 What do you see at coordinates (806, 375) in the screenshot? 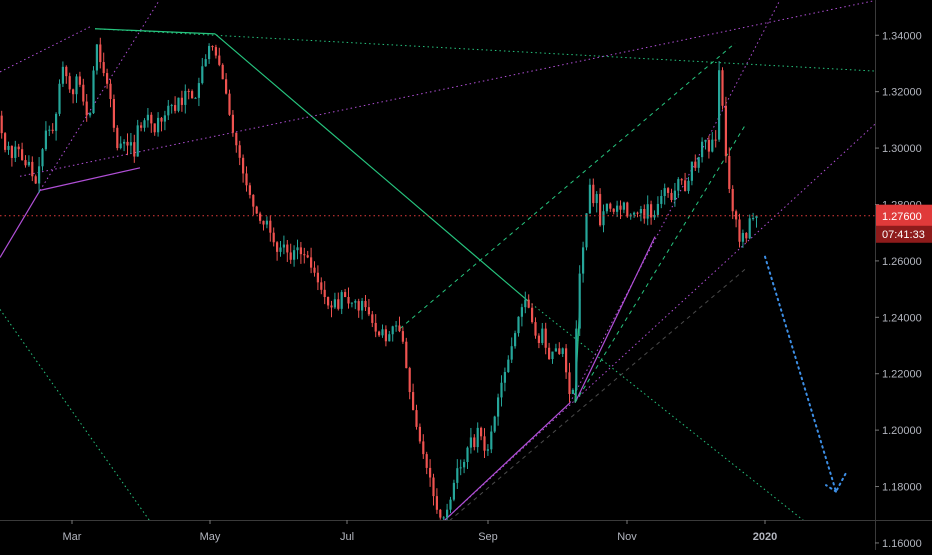
I see `projection-arrow` at bounding box center [806, 375].